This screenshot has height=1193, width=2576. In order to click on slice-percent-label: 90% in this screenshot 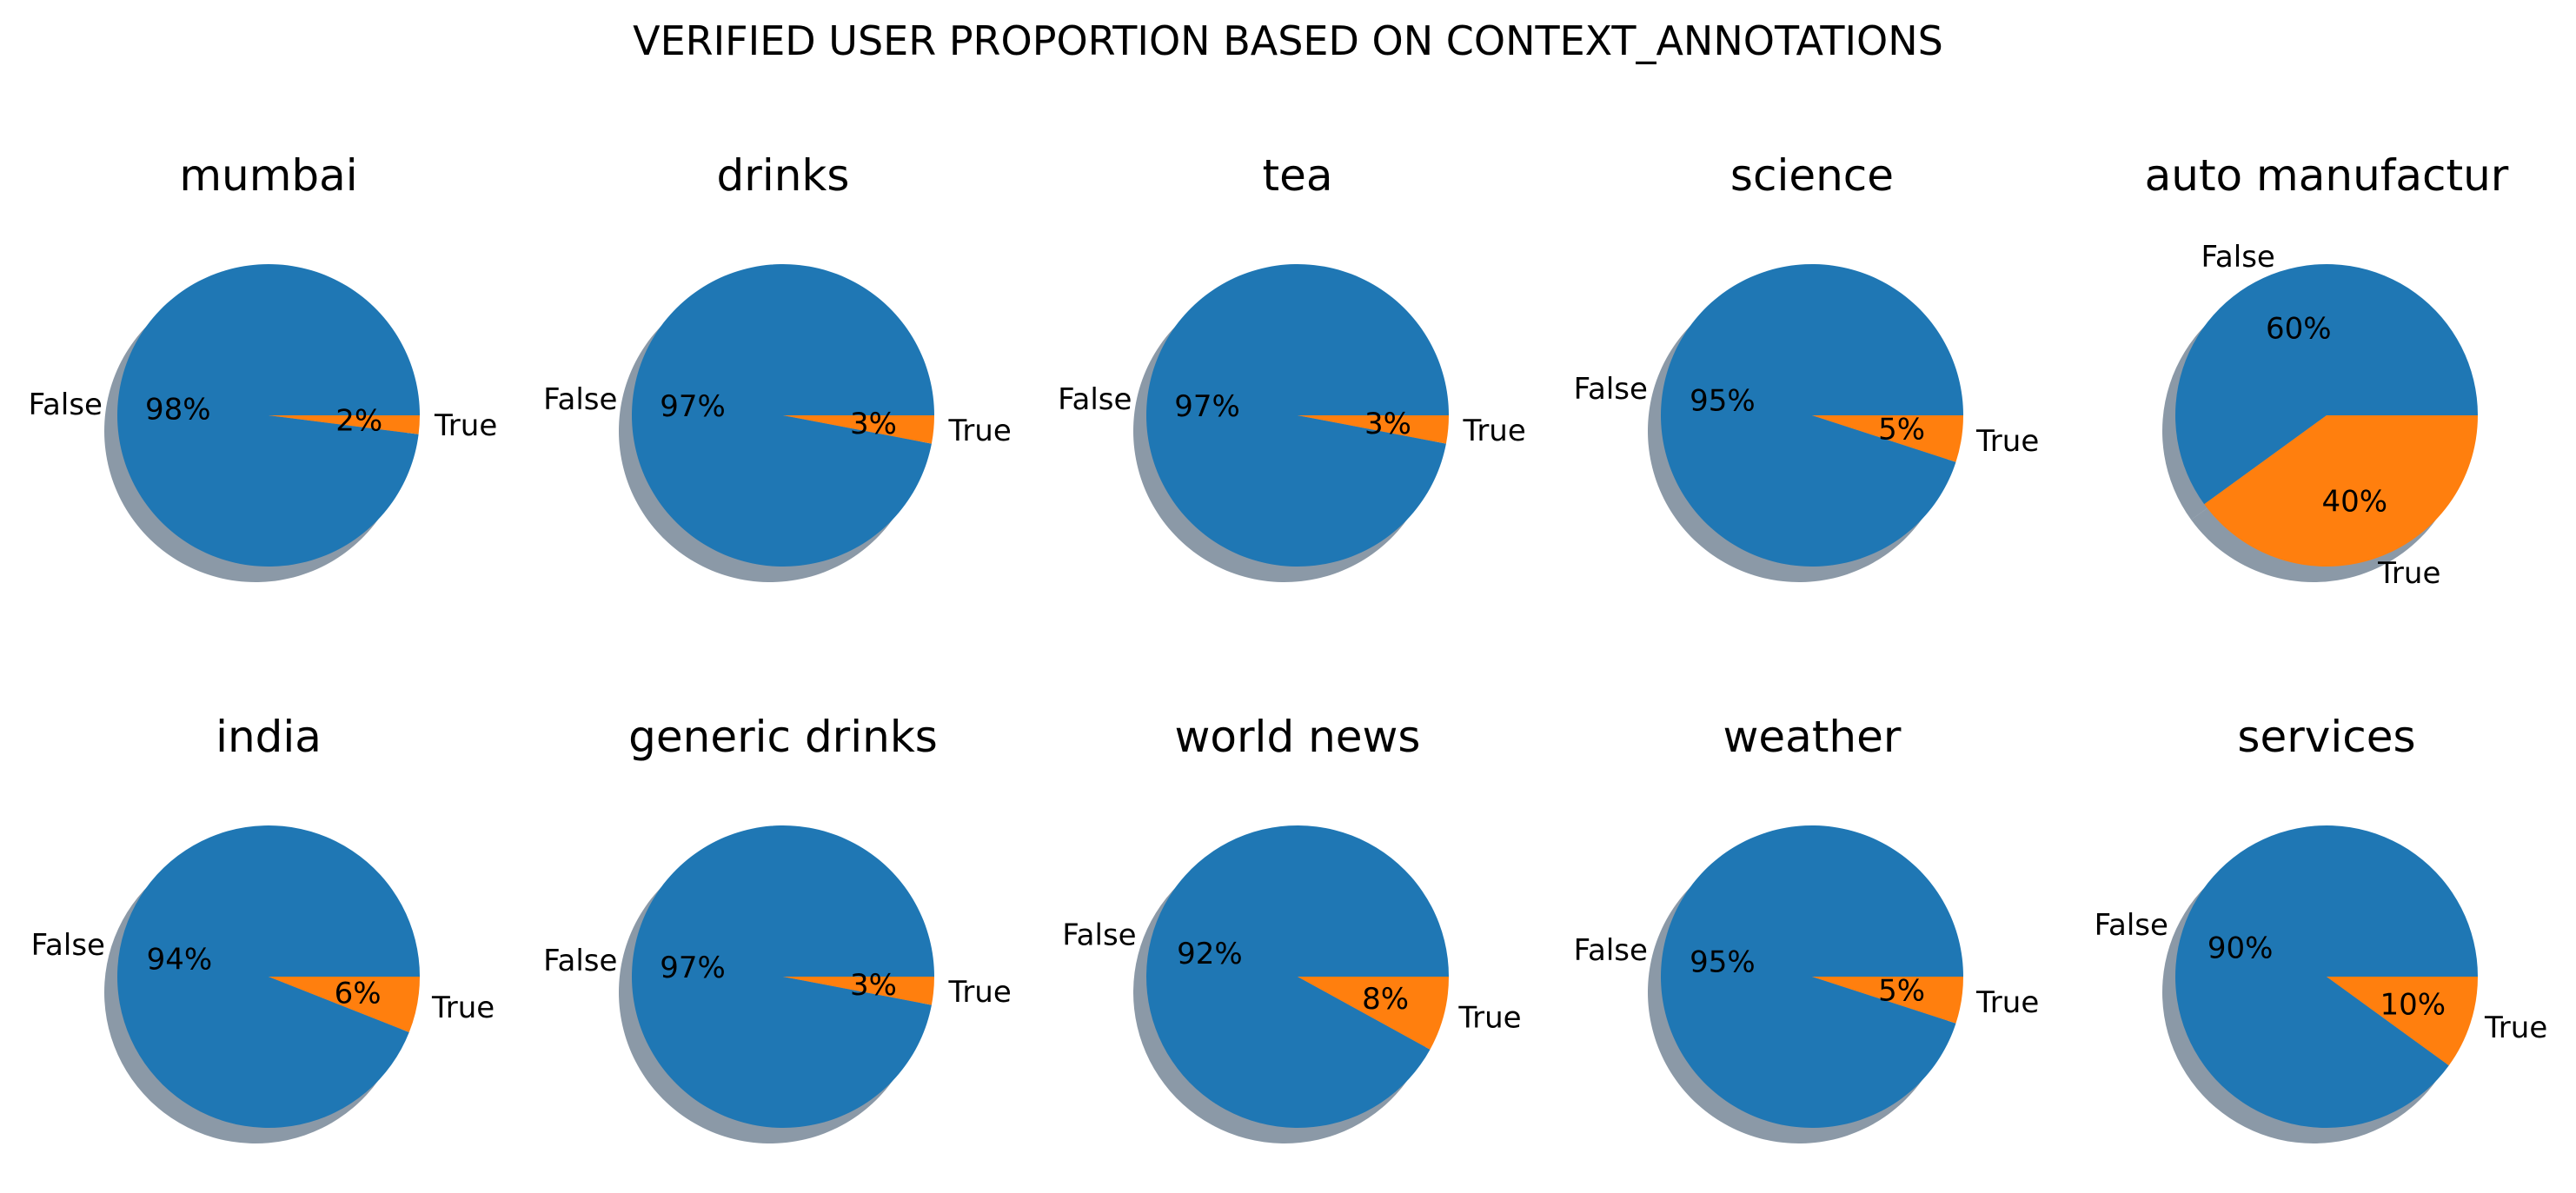, I will do `click(2241, 948)`.